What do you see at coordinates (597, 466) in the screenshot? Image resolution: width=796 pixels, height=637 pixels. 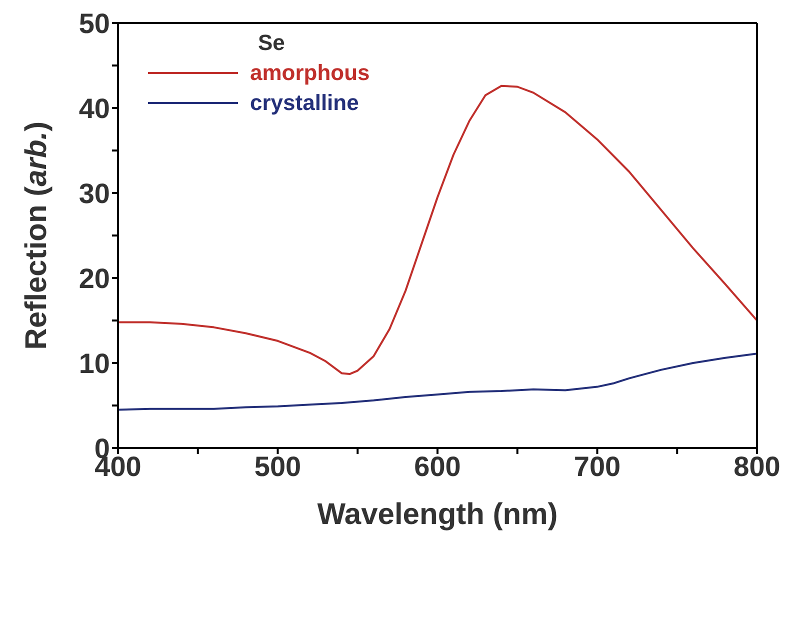 I see `x-tick-label: 700` at bounding box center [597, 466].